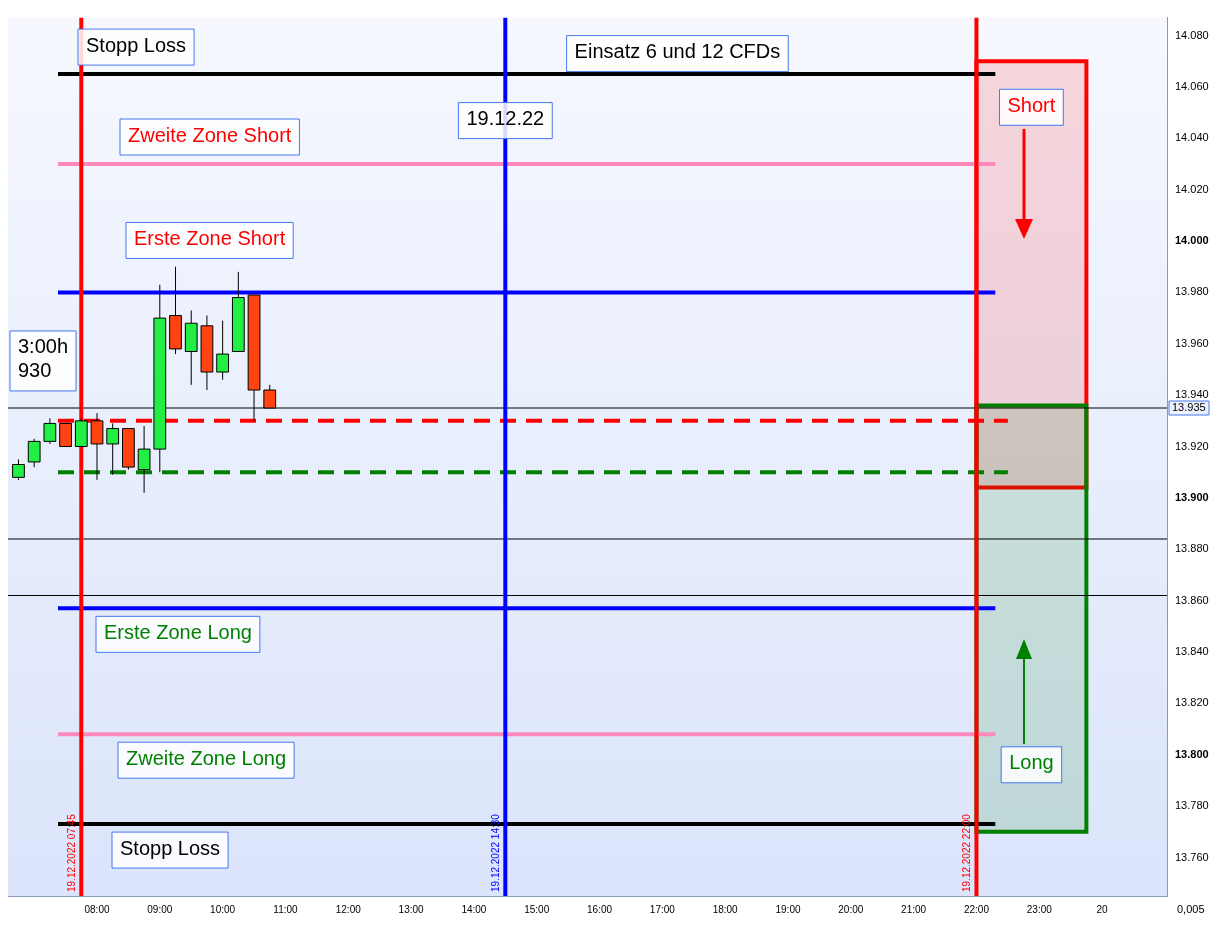  What do you see at coordinates (286, 909) in the screenshot?
I see `x-tick-label: 11:00` at bounding box center [286, 909].